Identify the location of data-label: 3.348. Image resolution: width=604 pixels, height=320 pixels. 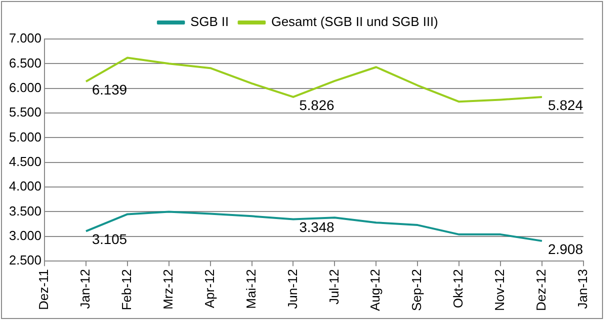
(316, 227).